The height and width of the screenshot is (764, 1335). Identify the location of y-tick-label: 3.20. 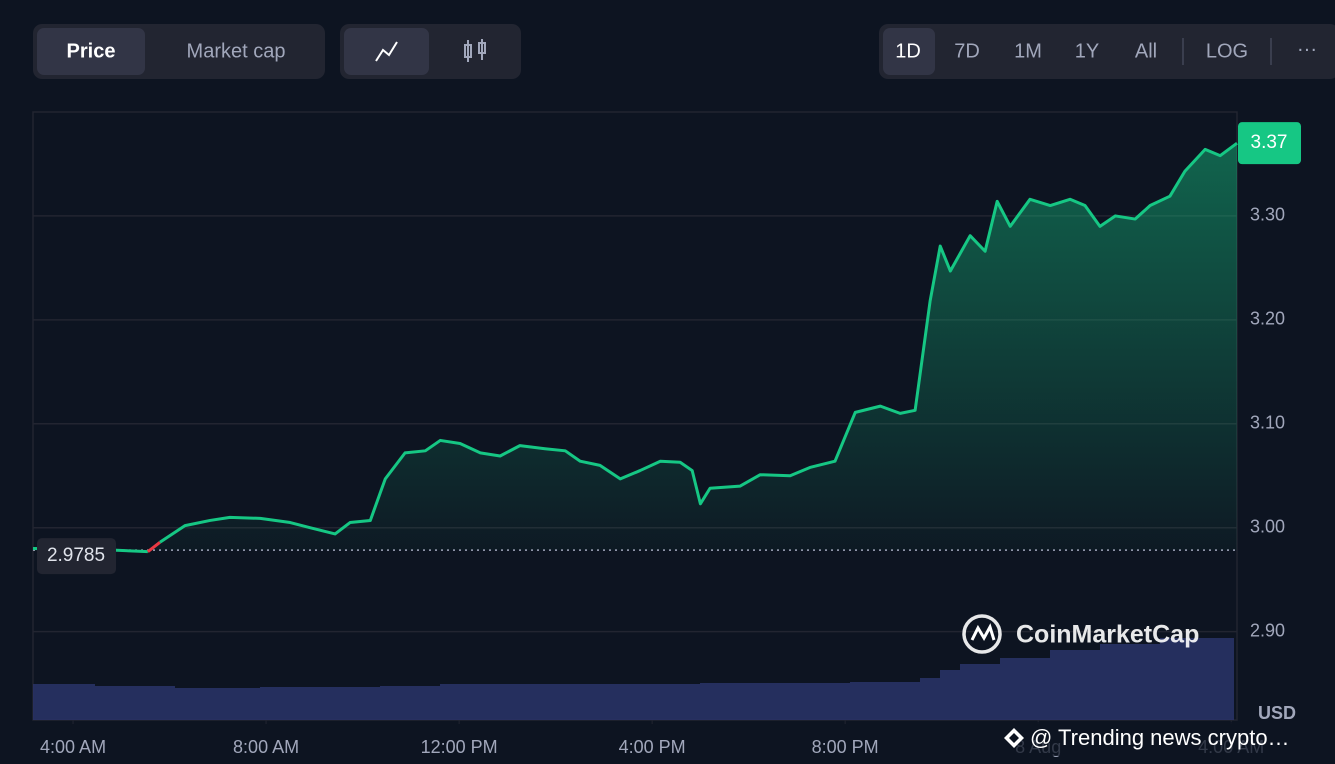
(1267, 319).